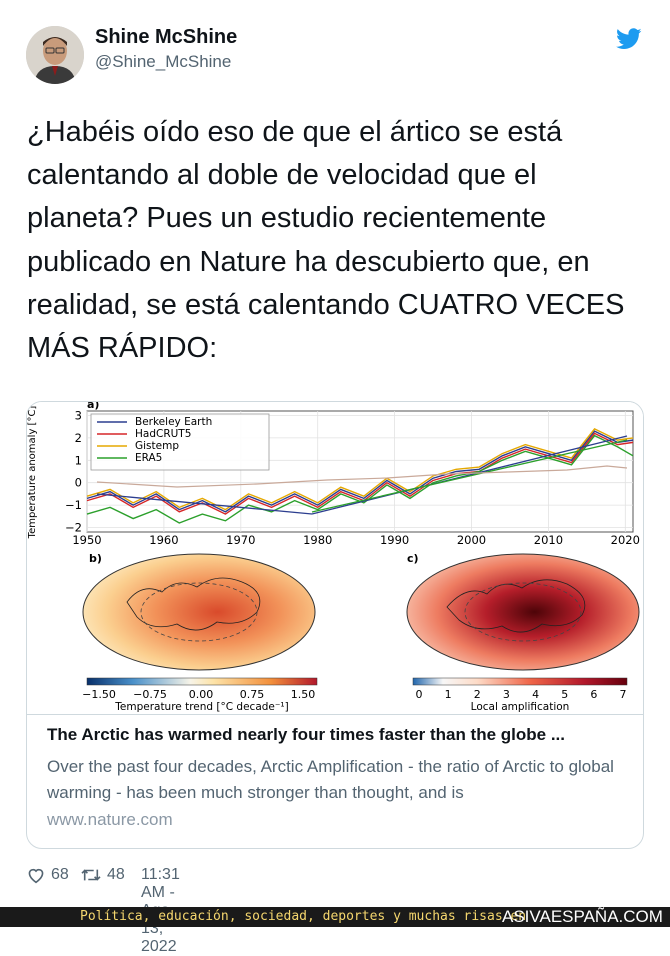 The image size is (670, 956). I want to click on legend-label: Gistemp, so click(157, 446).